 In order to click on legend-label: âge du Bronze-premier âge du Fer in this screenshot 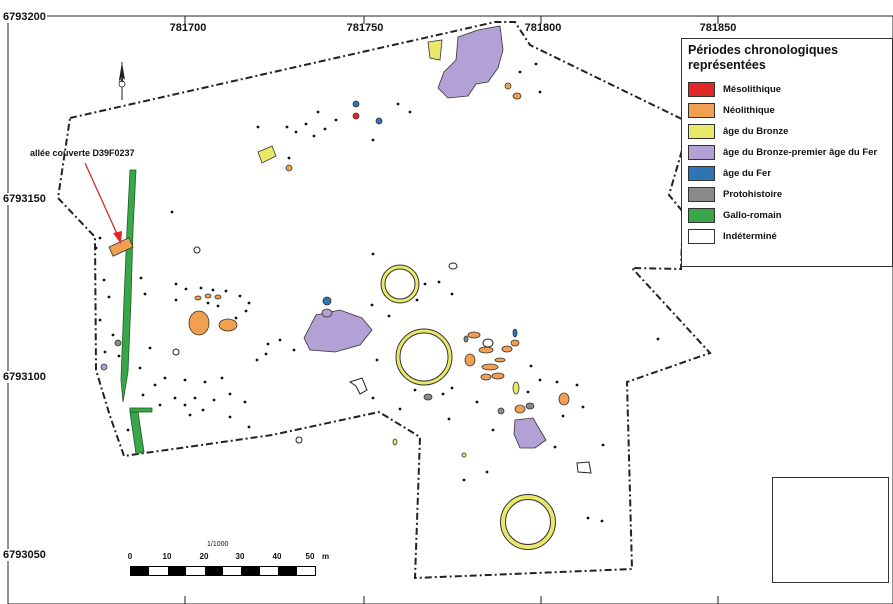, I will do `click(800, 152)`.